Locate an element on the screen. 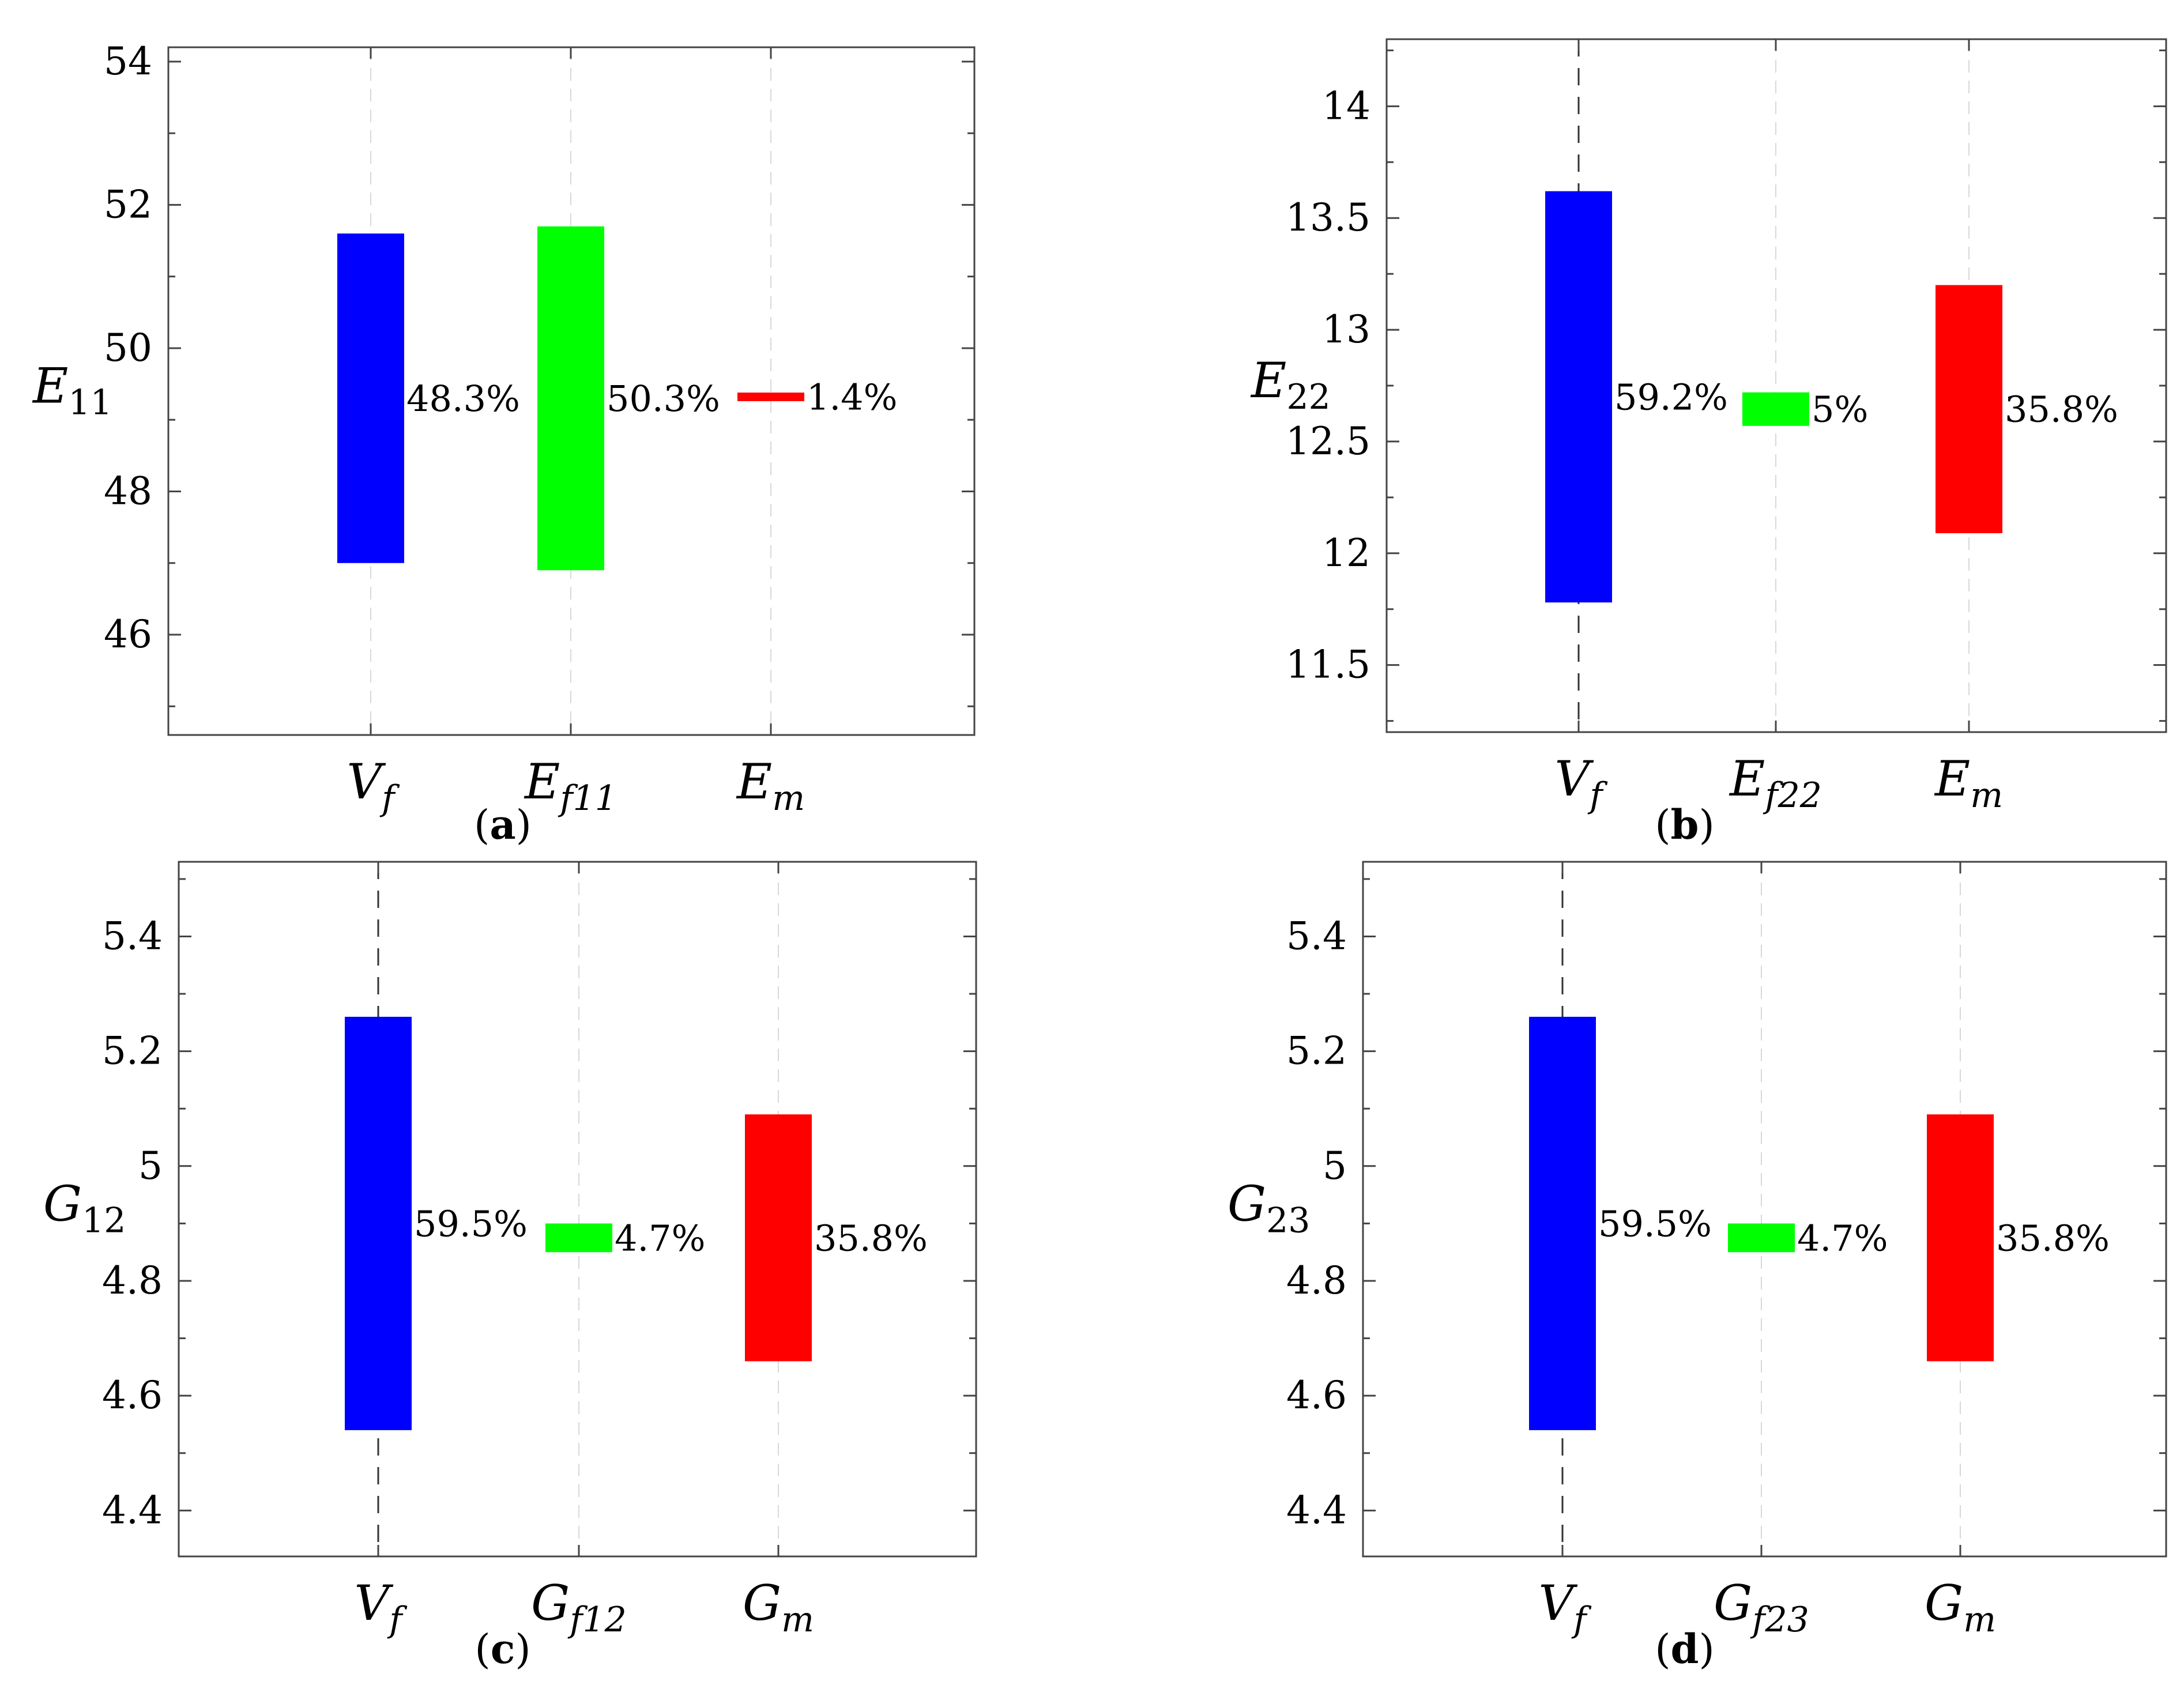 This screenshot has height=1704, width=2184. y-axis-label: G23 is located at coordinates (1268, 1208).